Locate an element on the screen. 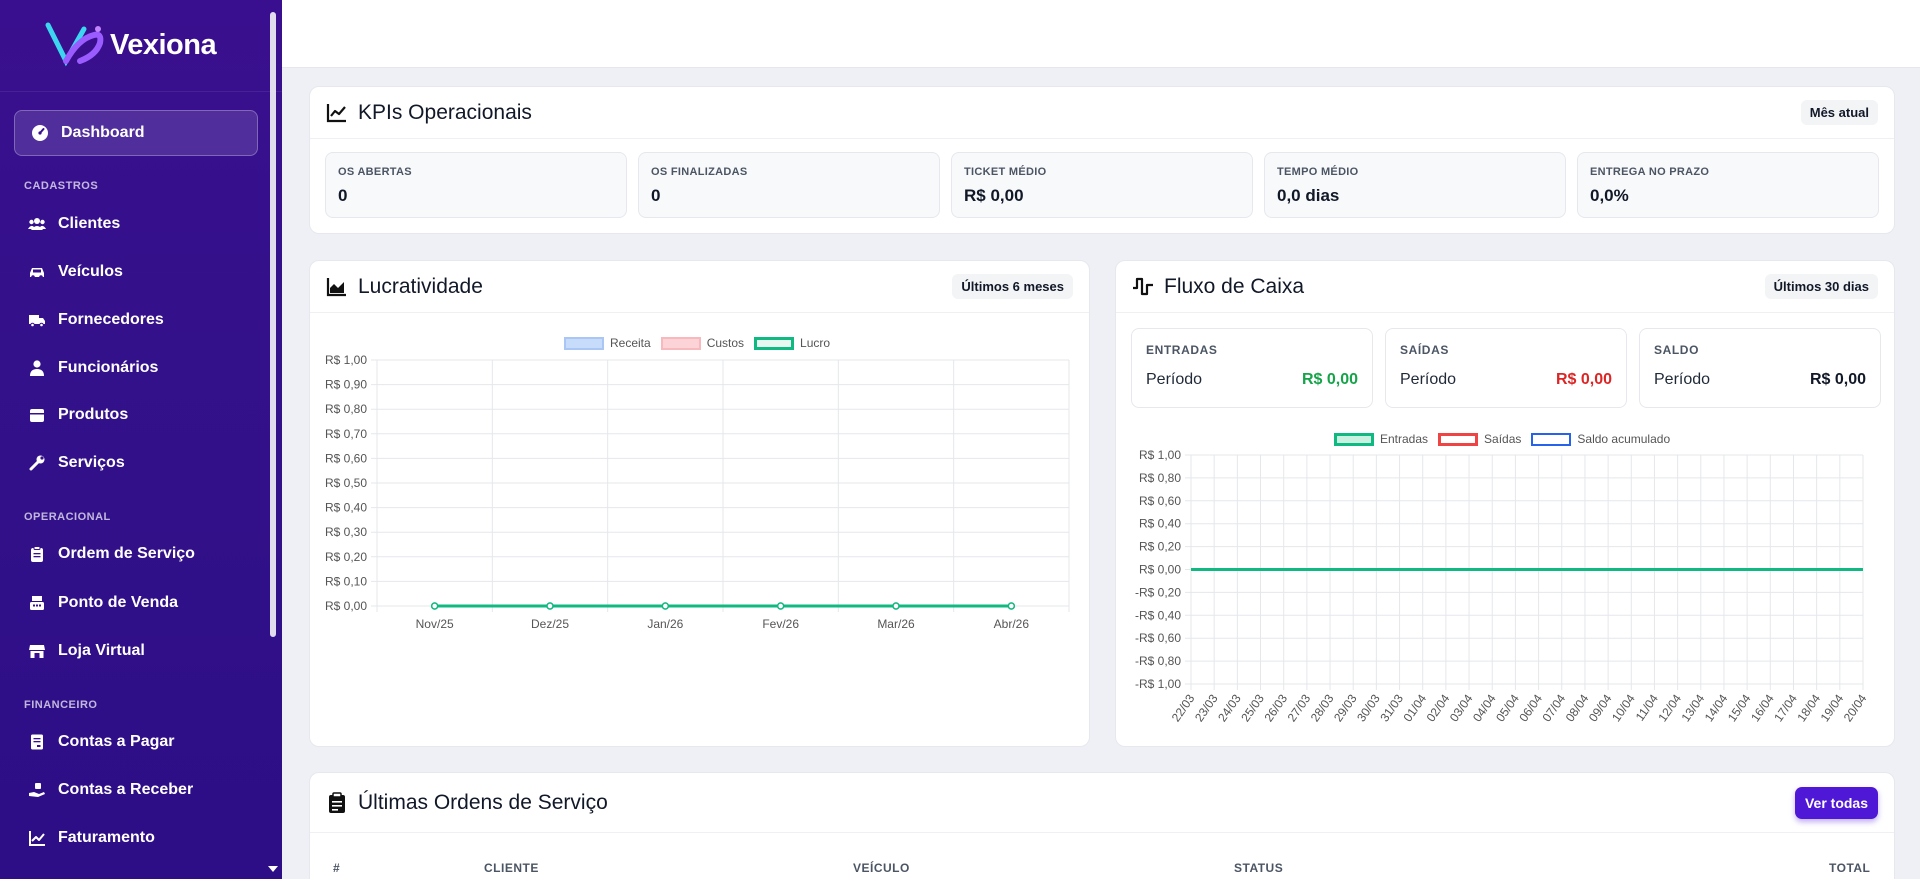  x-tick-label: Jan/26 is located at coordinates (665, 624).